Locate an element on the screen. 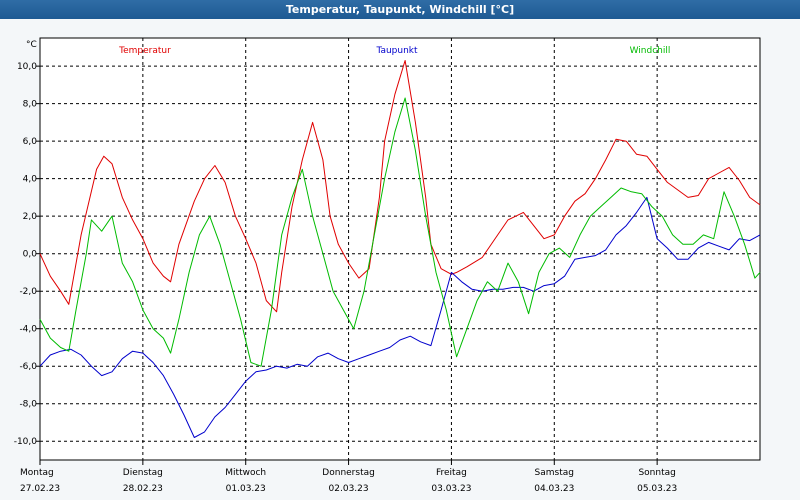 This screenshot has width=800, height=500. x-date-label: 28.02.23 is located at coordinates (143, 489).